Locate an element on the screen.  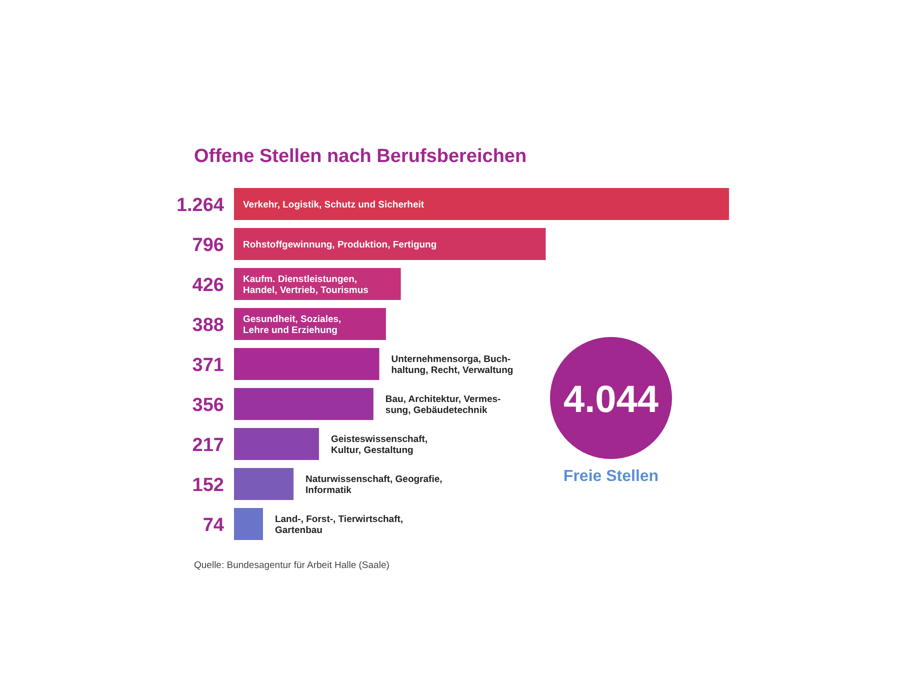
annotation: 4.044 is located at coordinates (611, 400).